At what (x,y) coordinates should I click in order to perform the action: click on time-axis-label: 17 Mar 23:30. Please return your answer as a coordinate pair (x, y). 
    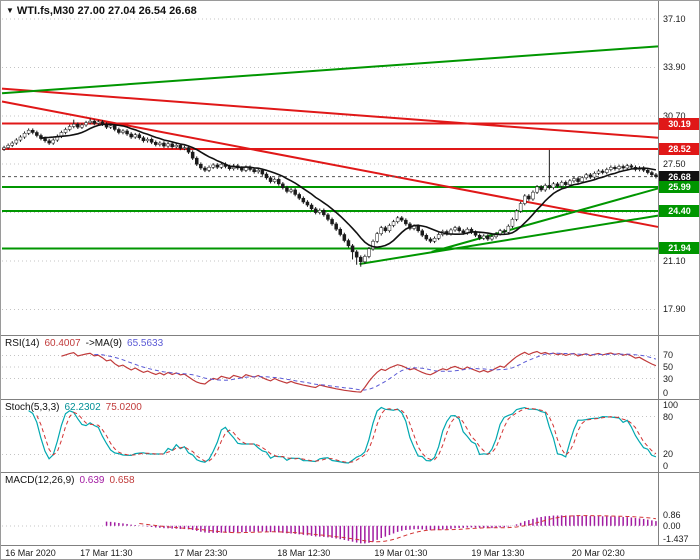
    Looking at the image, I should click on (201, 553).